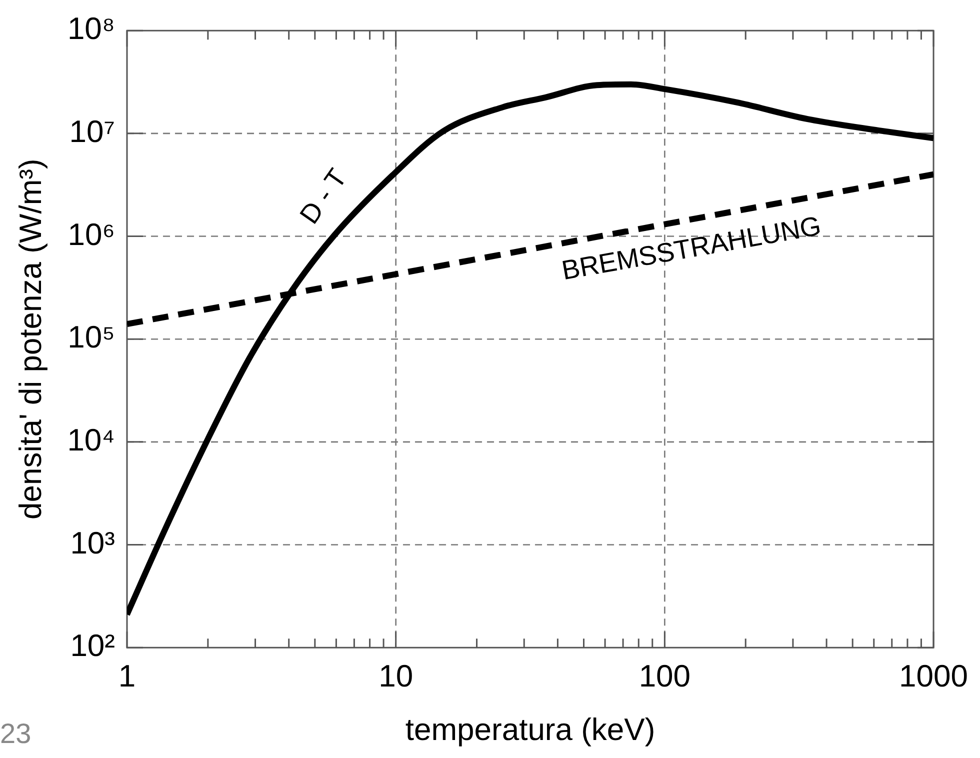 The width and height of the screenshot is (980, 758). I want to click on x-tick-label: 1000, so click(933, 676).